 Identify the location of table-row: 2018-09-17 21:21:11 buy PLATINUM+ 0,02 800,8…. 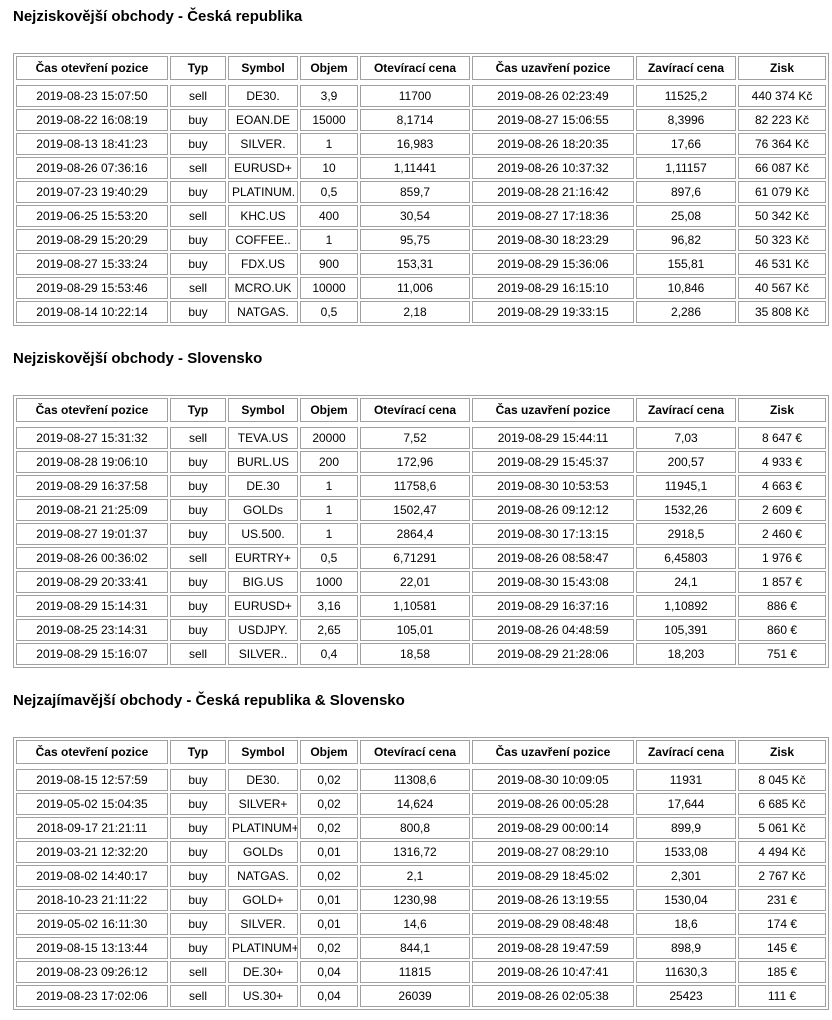
(421, 828).